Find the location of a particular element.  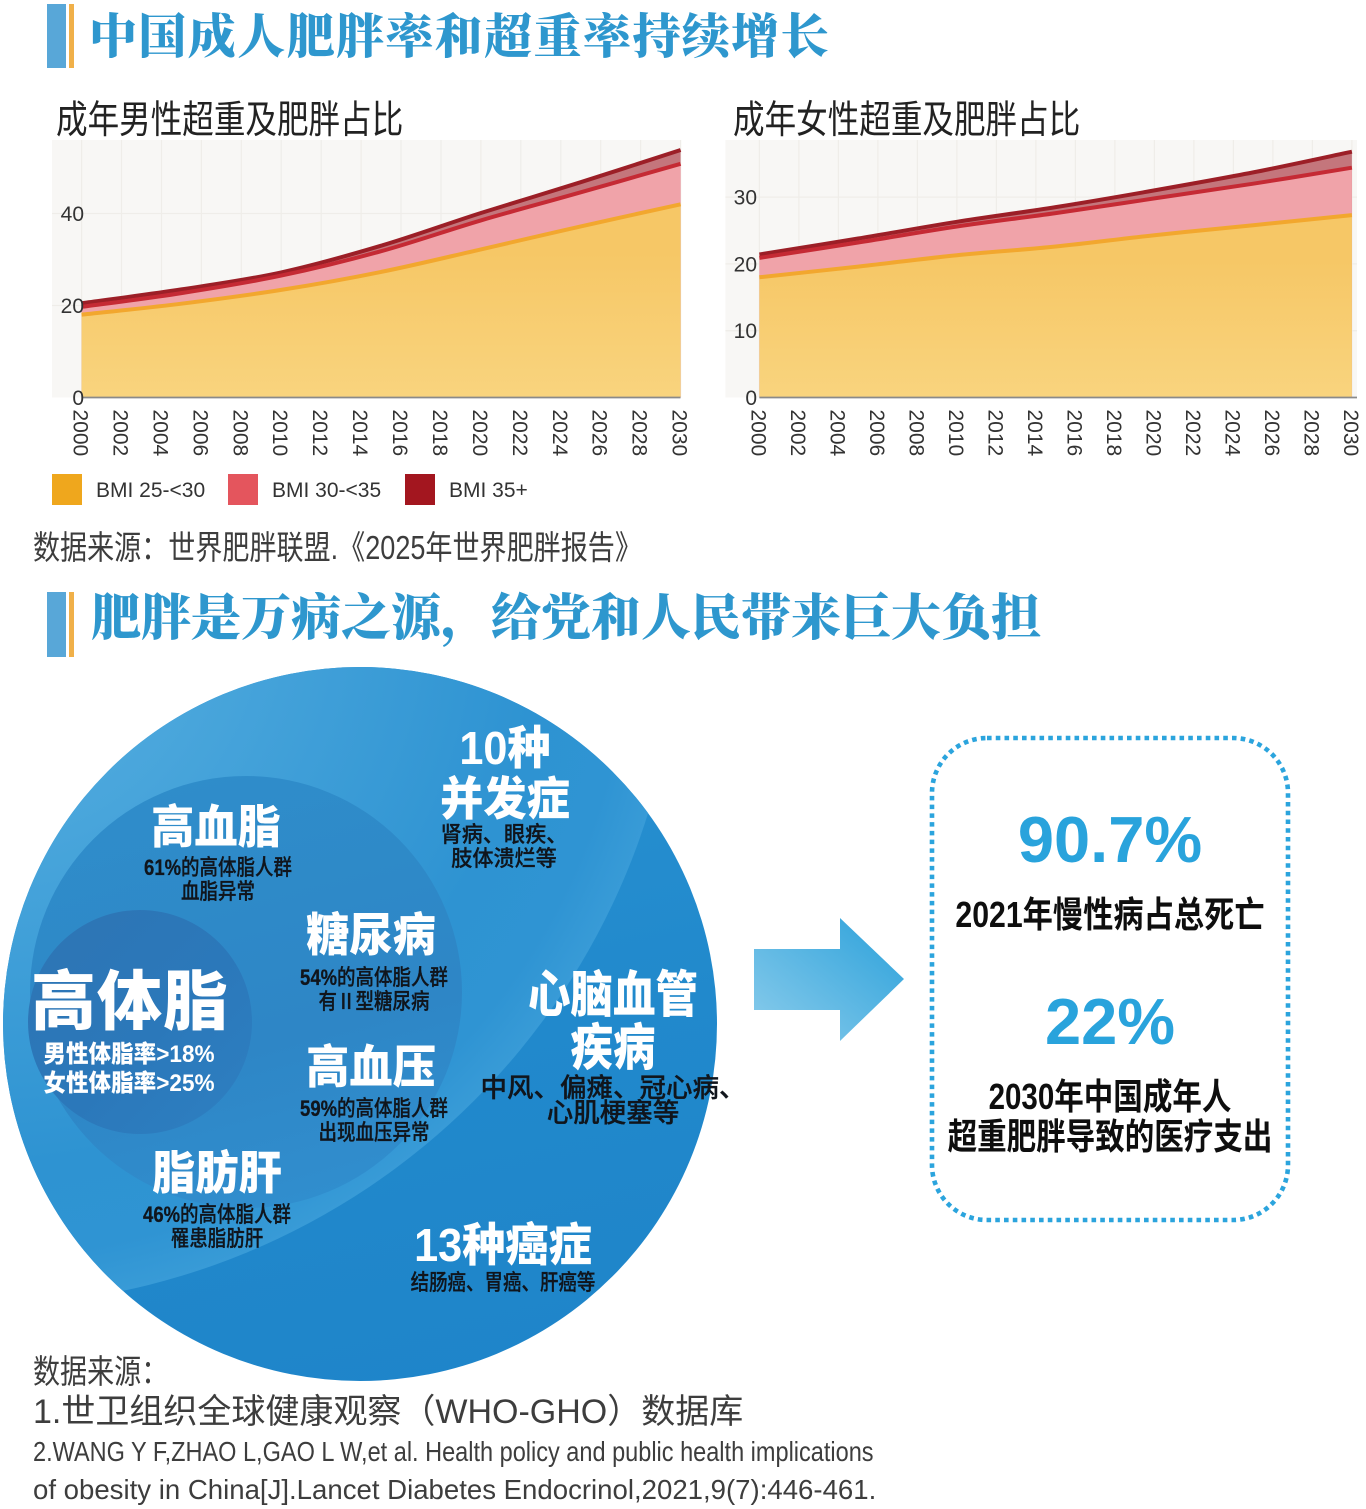

svg-text: 10 is located at coordinates (745, 331).